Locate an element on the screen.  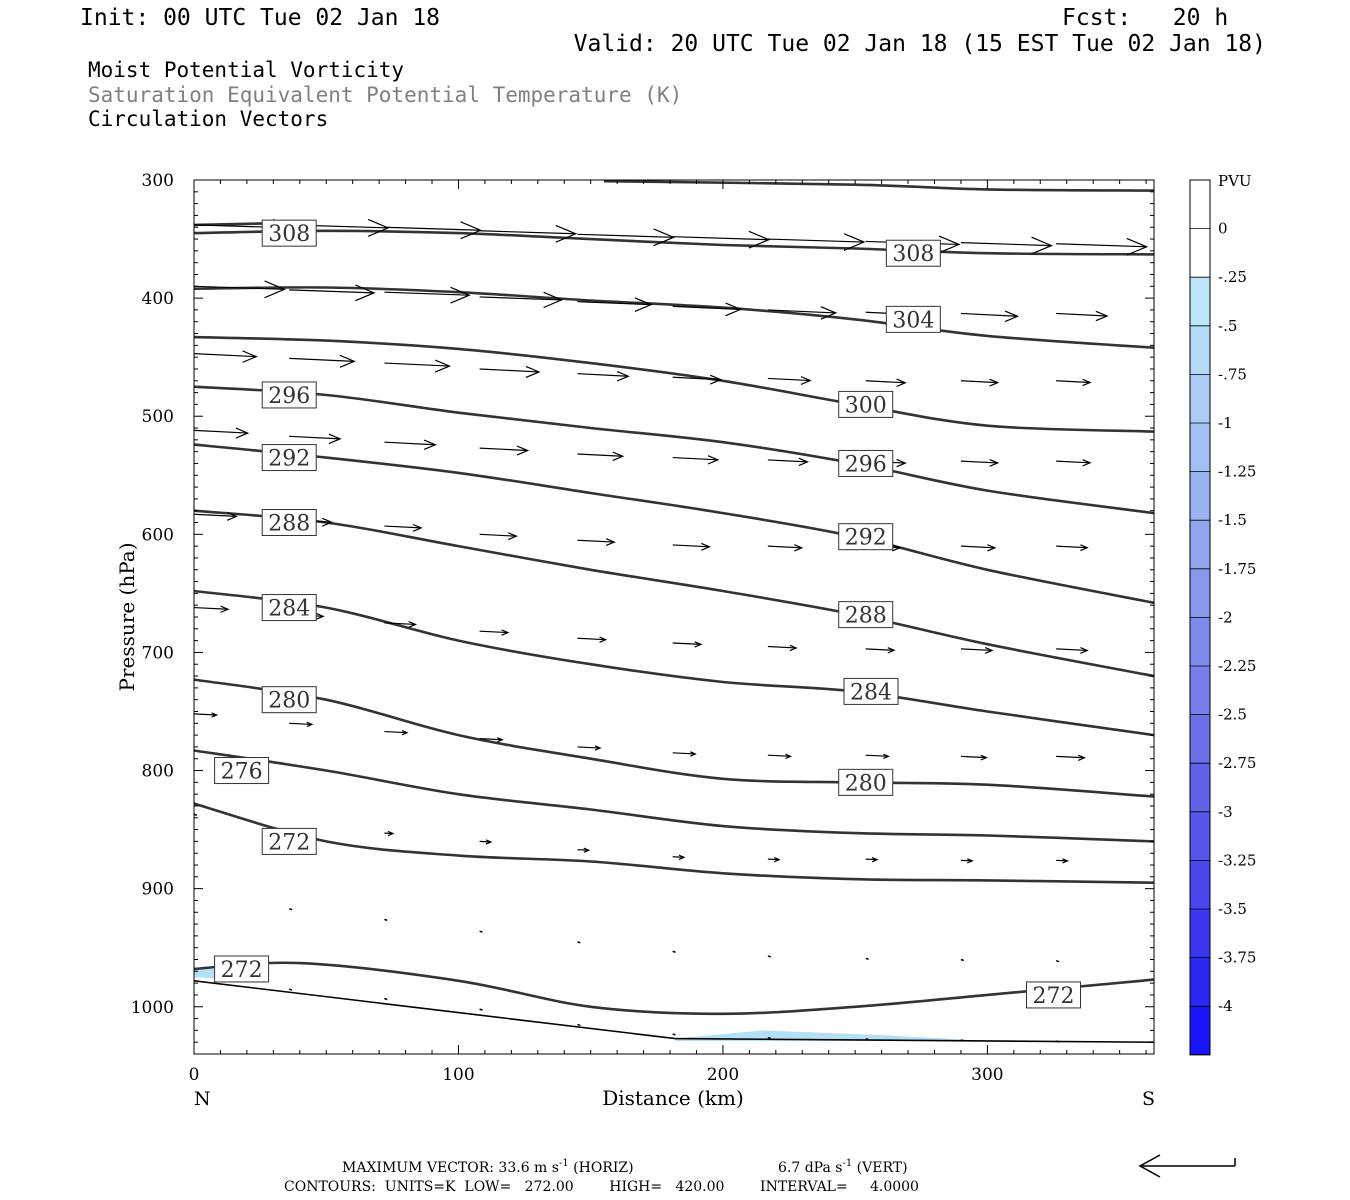
x-end-label-south: S is located at coordinates (1148, 1099).